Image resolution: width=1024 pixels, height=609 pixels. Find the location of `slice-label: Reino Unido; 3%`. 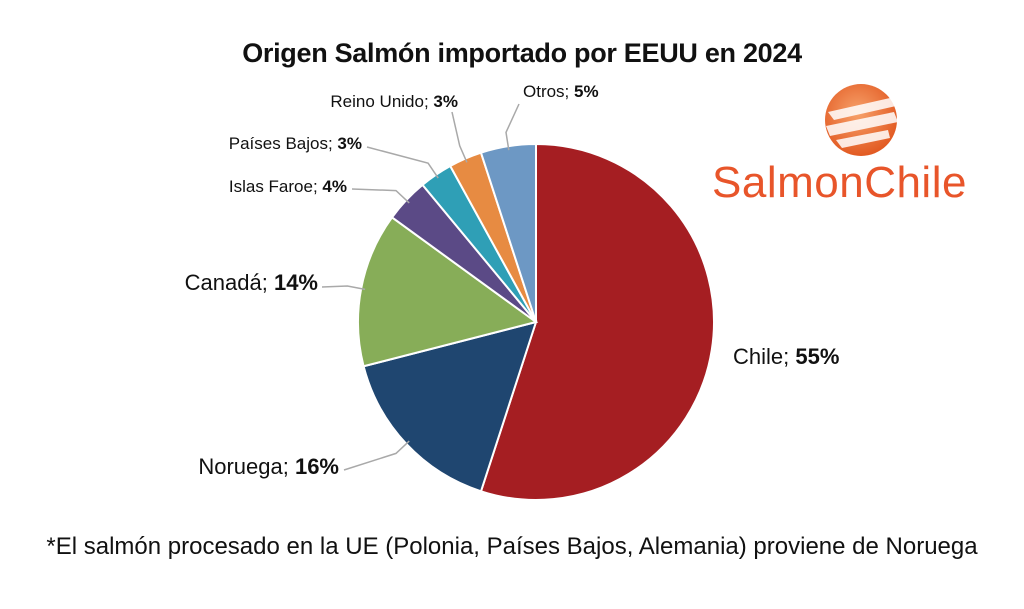

slice-label: Reino Unido; 3% is located at coordinates (394, 101).